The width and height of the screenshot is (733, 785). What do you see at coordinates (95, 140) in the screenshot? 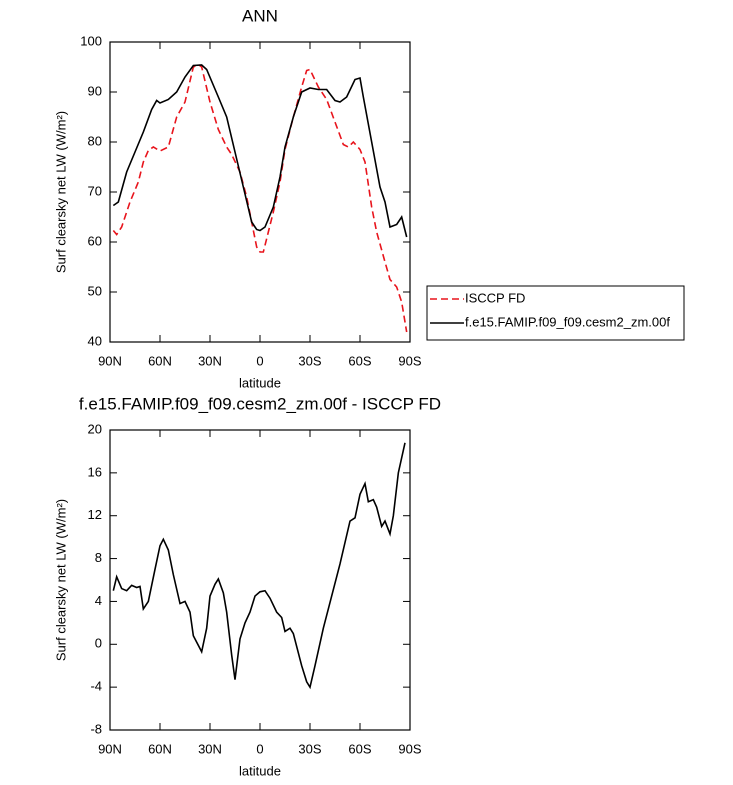
I see `y-tick-label: 80` at bounding box center [95, 140].